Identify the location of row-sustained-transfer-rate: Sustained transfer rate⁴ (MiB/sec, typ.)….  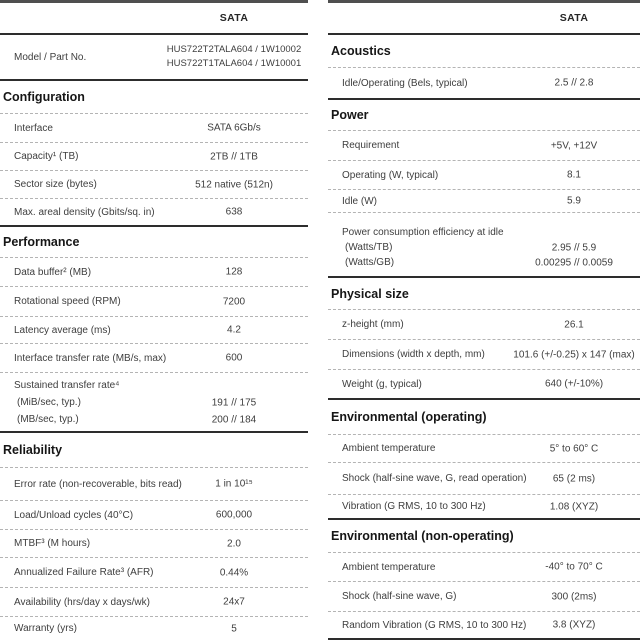
(154, 403).